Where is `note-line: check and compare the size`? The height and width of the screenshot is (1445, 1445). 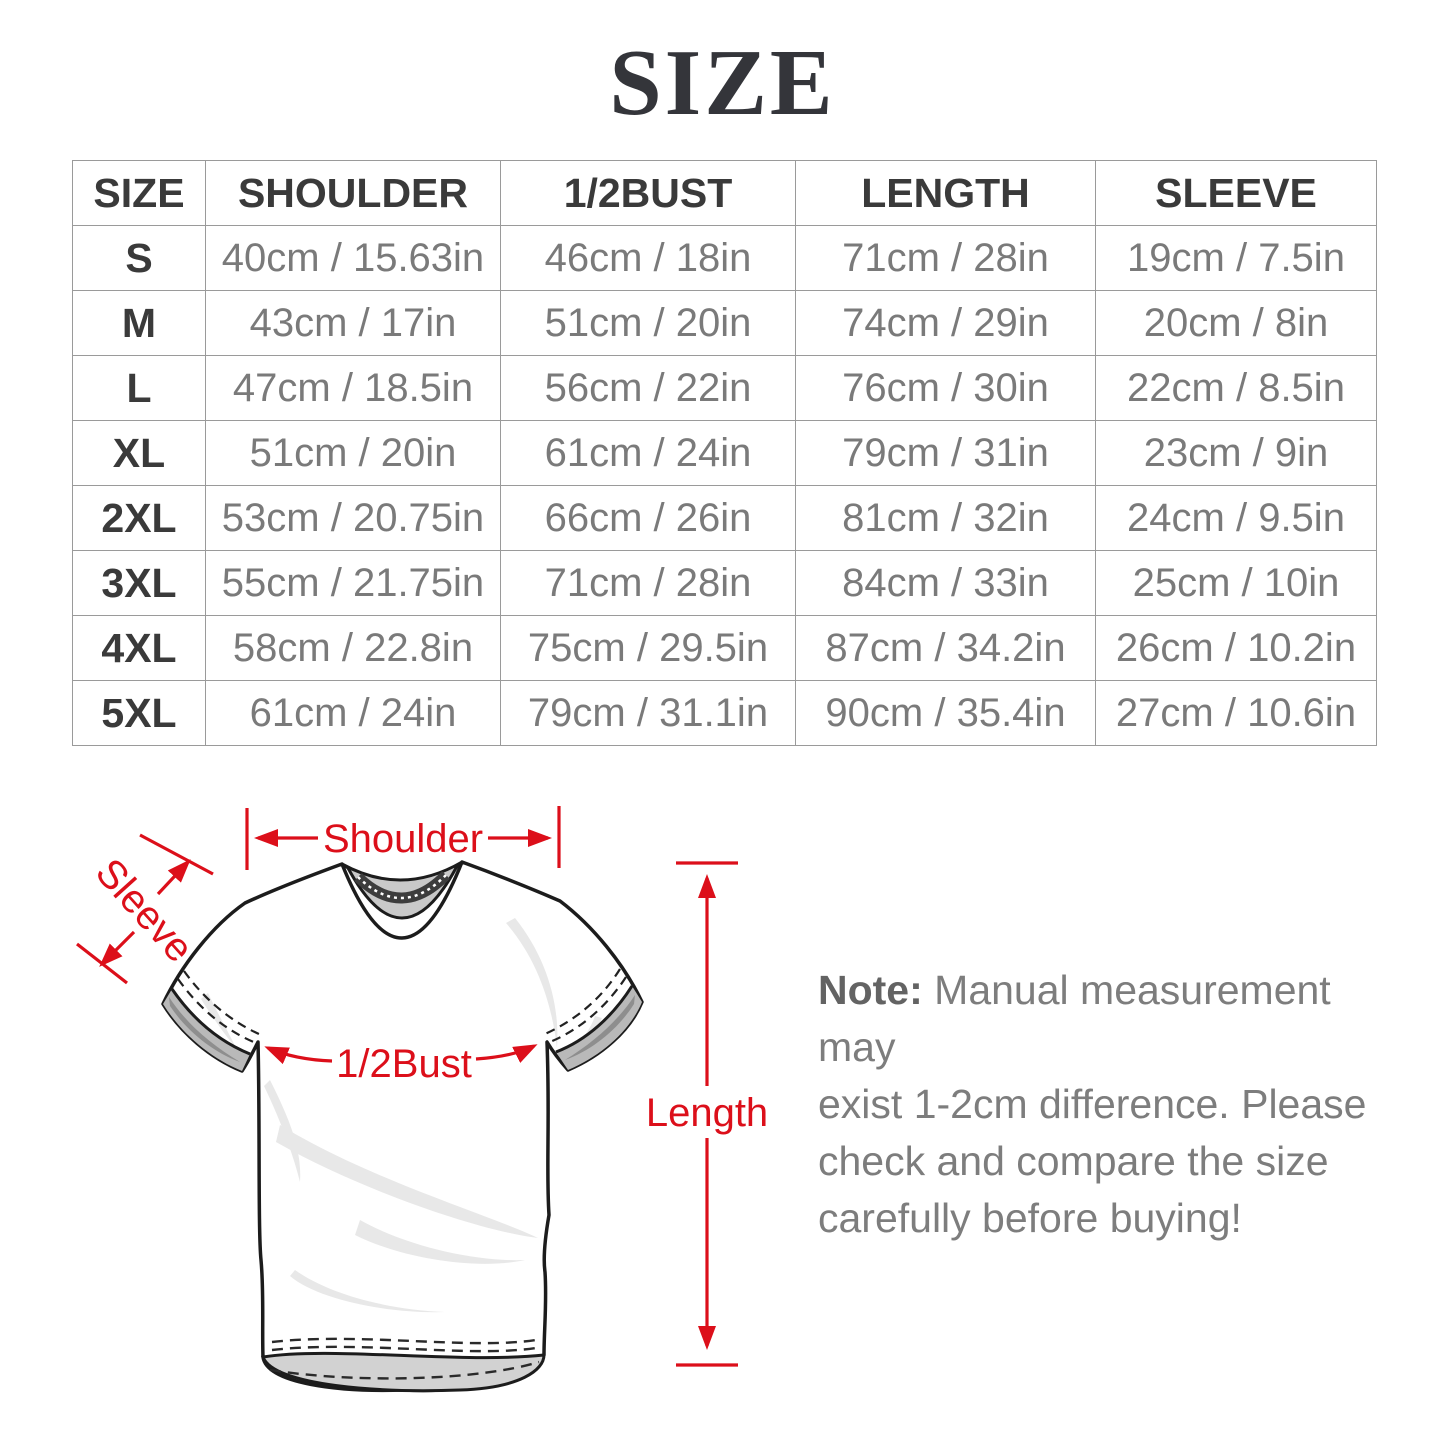
note-line: check and compare the size is located at coordinates (1073, 1161).